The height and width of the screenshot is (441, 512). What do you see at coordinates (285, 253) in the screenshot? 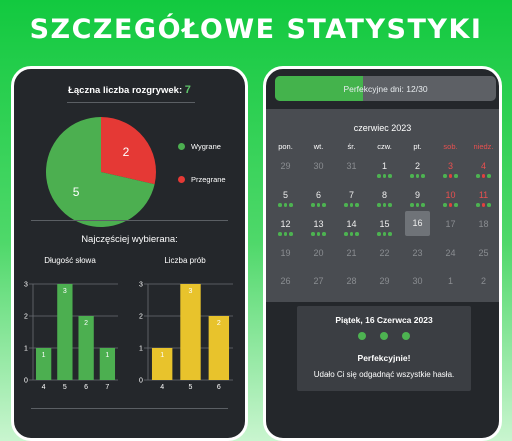
I see `calendar-day: 19` at bounding box center [285, 253].